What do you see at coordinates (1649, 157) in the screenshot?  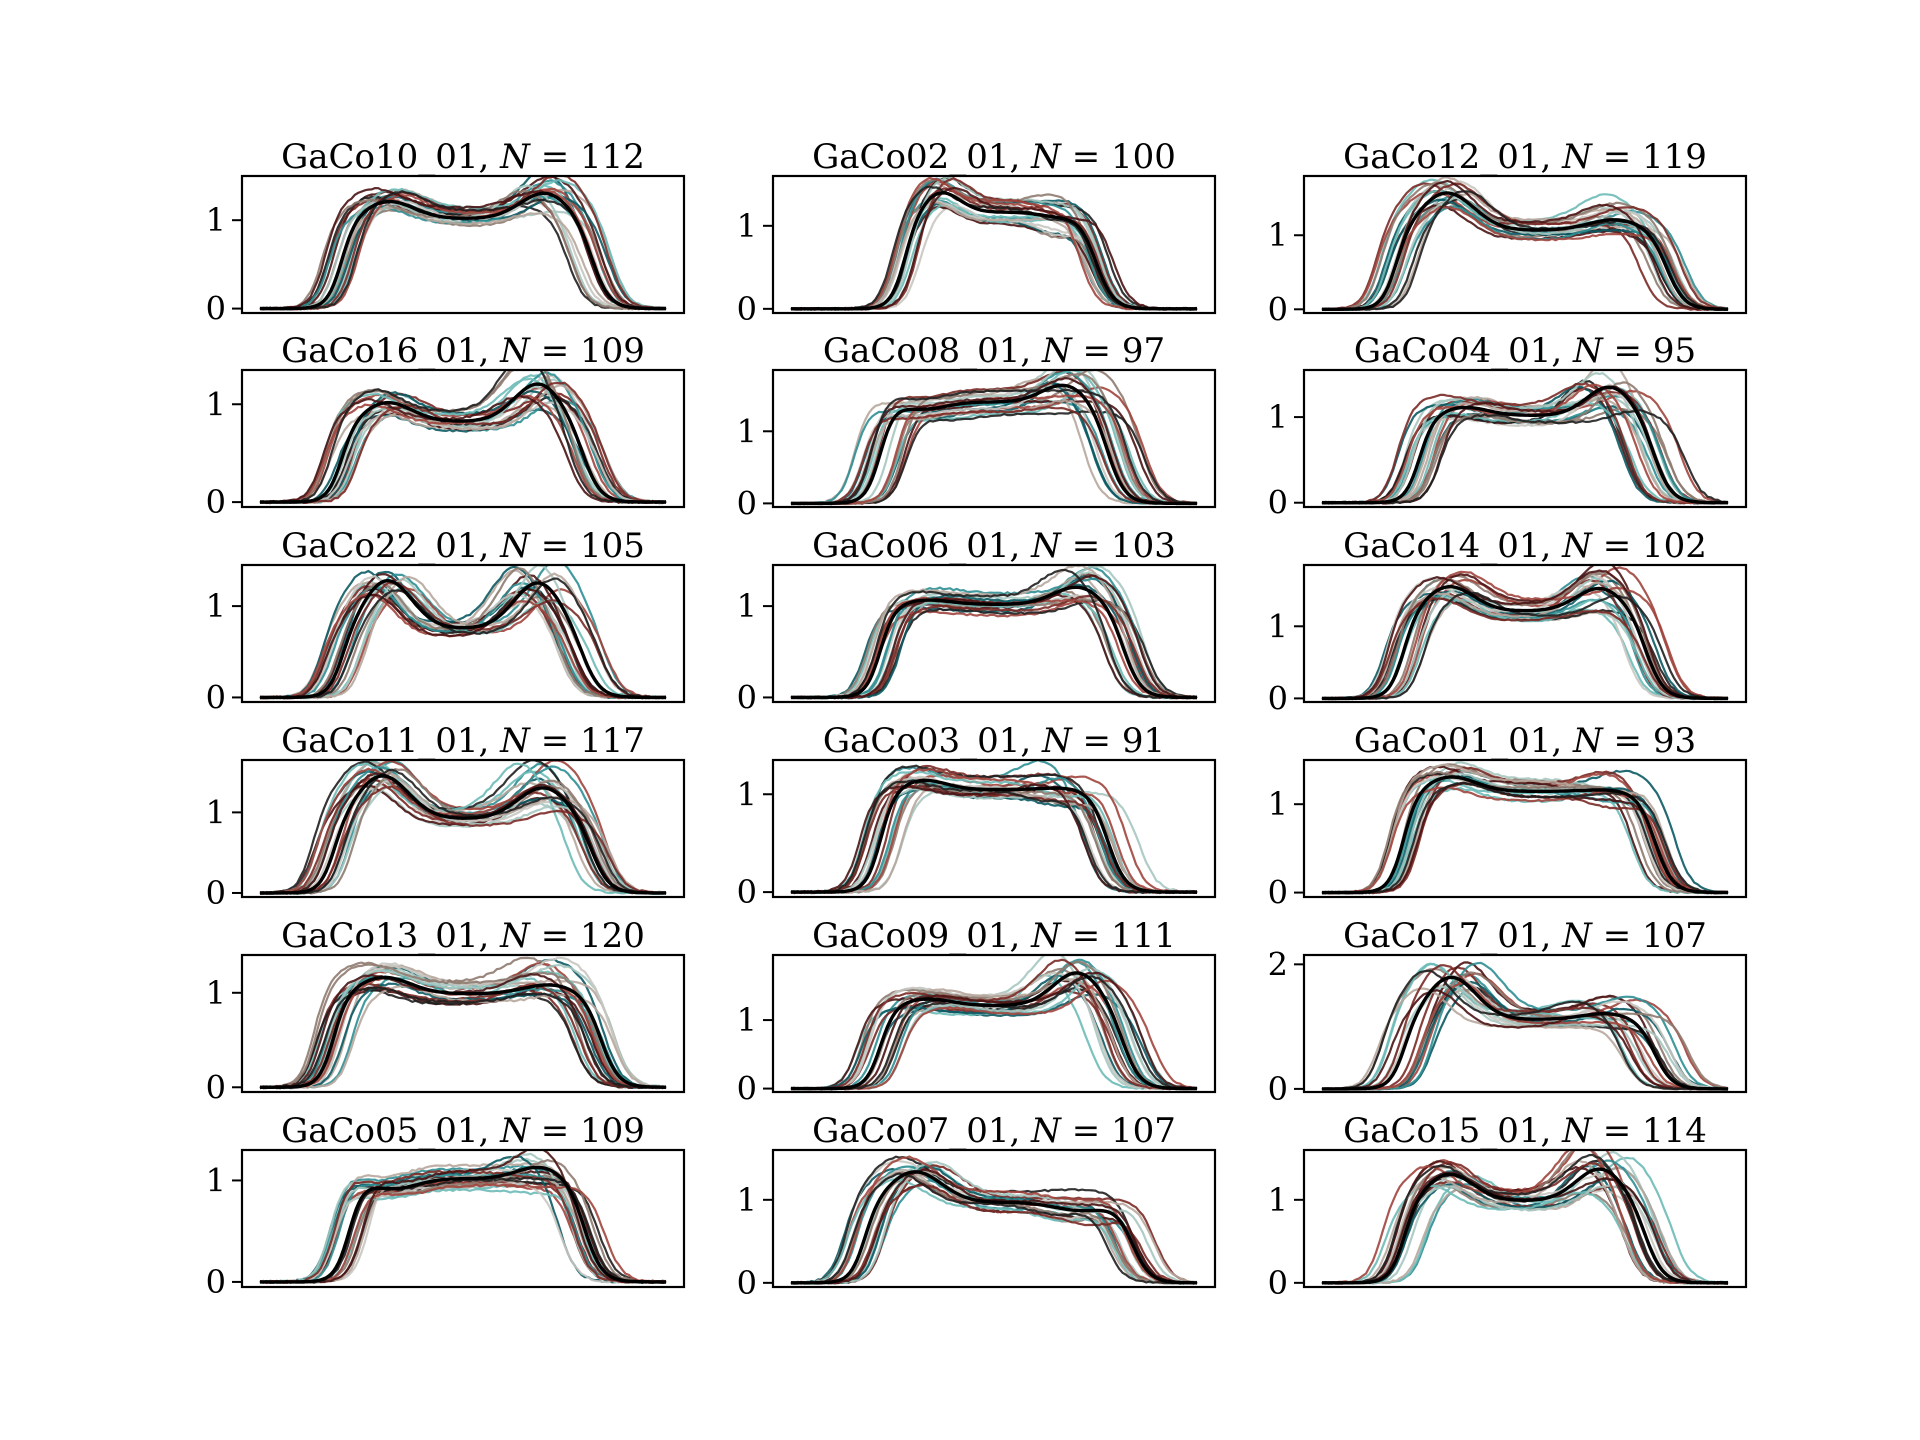 I see `subplot-title-n-value: = 119` at bounding box center [1649, 157].